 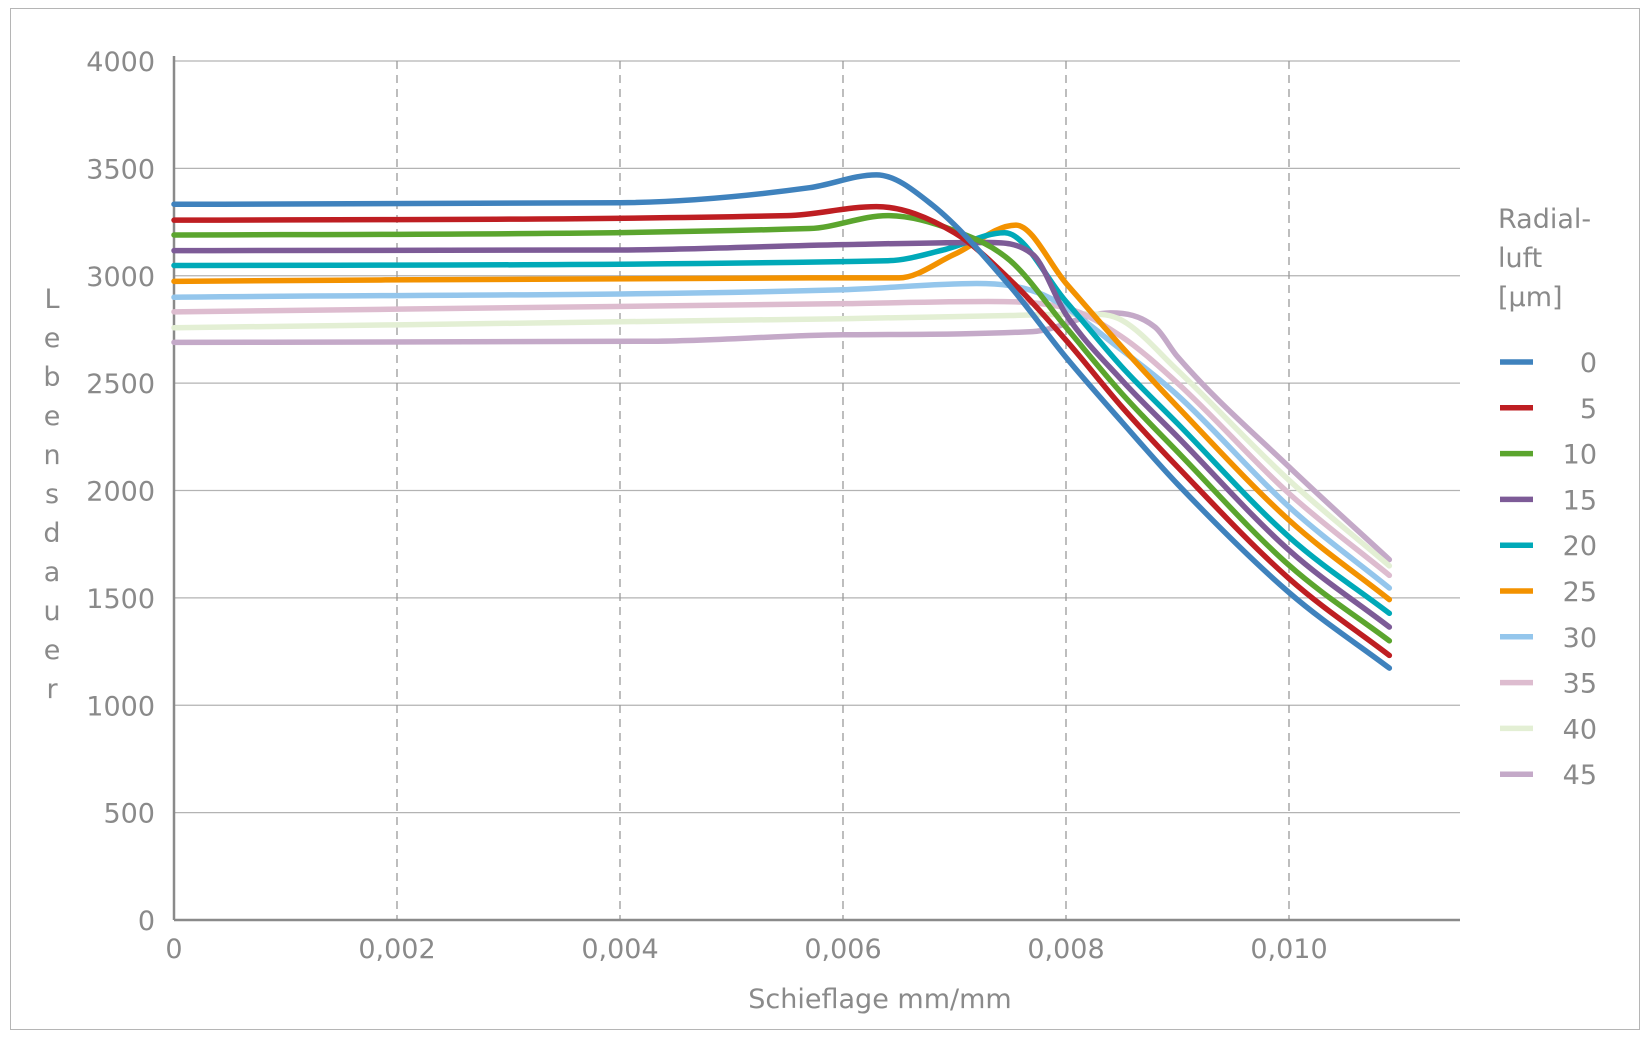 What do you see at coordinates (1580, 684) in the screenshot?
I see `legend-label: 35` at bounding box center [1580, 684].